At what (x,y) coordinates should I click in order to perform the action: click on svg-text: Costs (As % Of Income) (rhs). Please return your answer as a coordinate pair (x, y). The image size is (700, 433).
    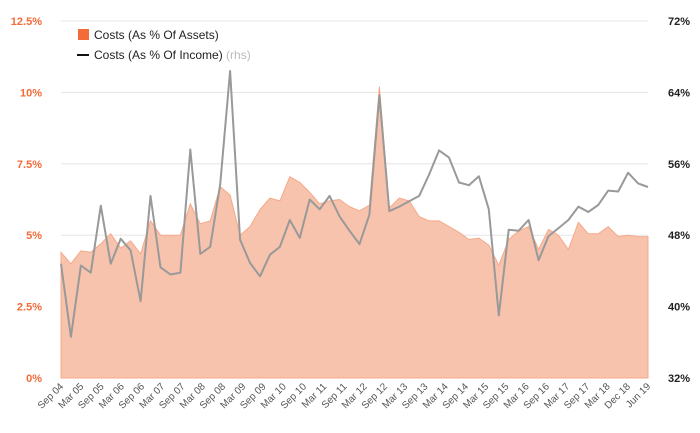
    Looking at the image, I should click on (172, 55).